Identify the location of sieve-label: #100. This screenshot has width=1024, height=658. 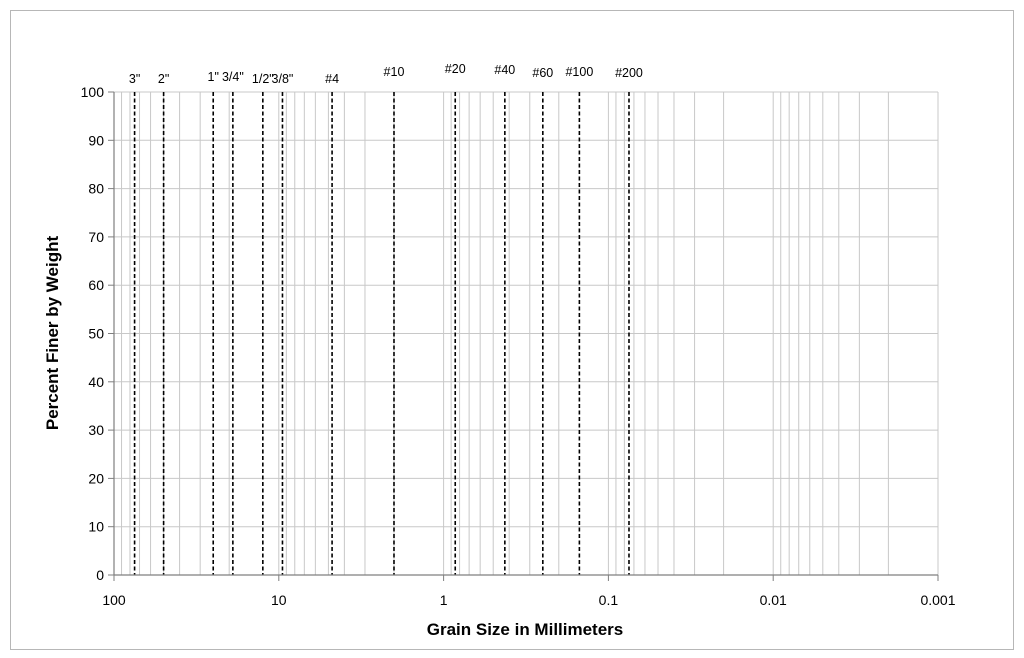
(579, 72).